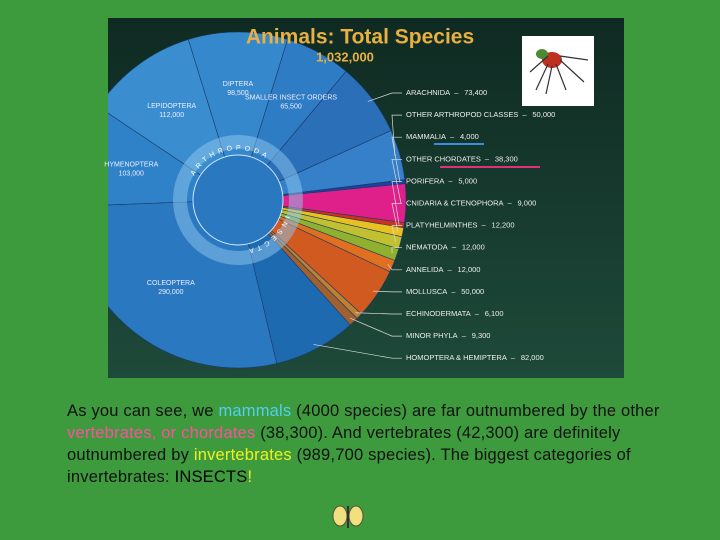 The width and height of the screenshot is (720, 540). What do you see at coordinates (442, 225) in the screenshot?
I see `legend-label: PLATYHELMINTHES` at bounding box center [442, 225].